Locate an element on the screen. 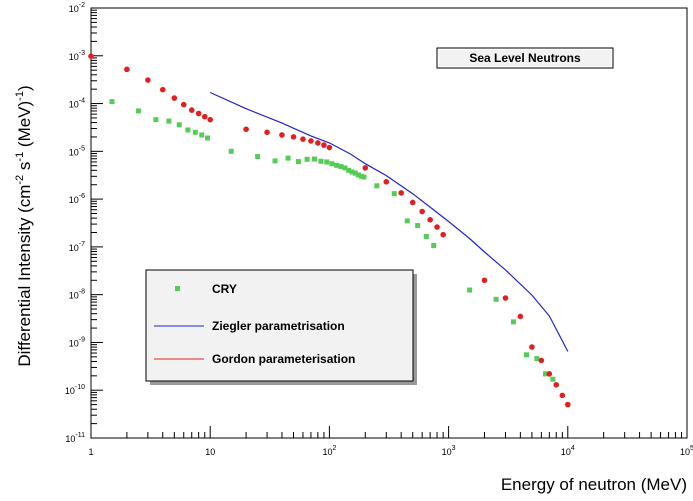 This screenshot has width=693, height=501. x-tick-label: 10⁴ is located at coordinates (568, 451).